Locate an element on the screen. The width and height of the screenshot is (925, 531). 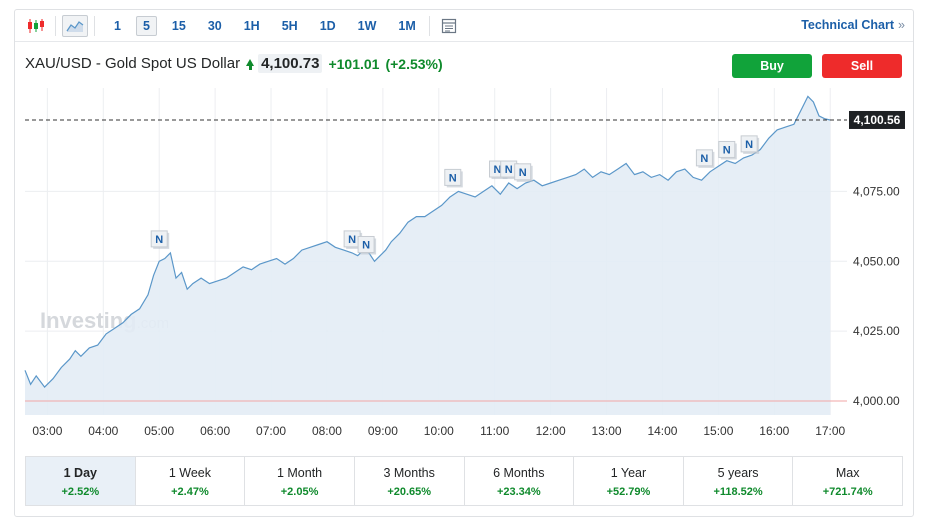
timeframe-1: 1 is located at coordinates (117, 25).